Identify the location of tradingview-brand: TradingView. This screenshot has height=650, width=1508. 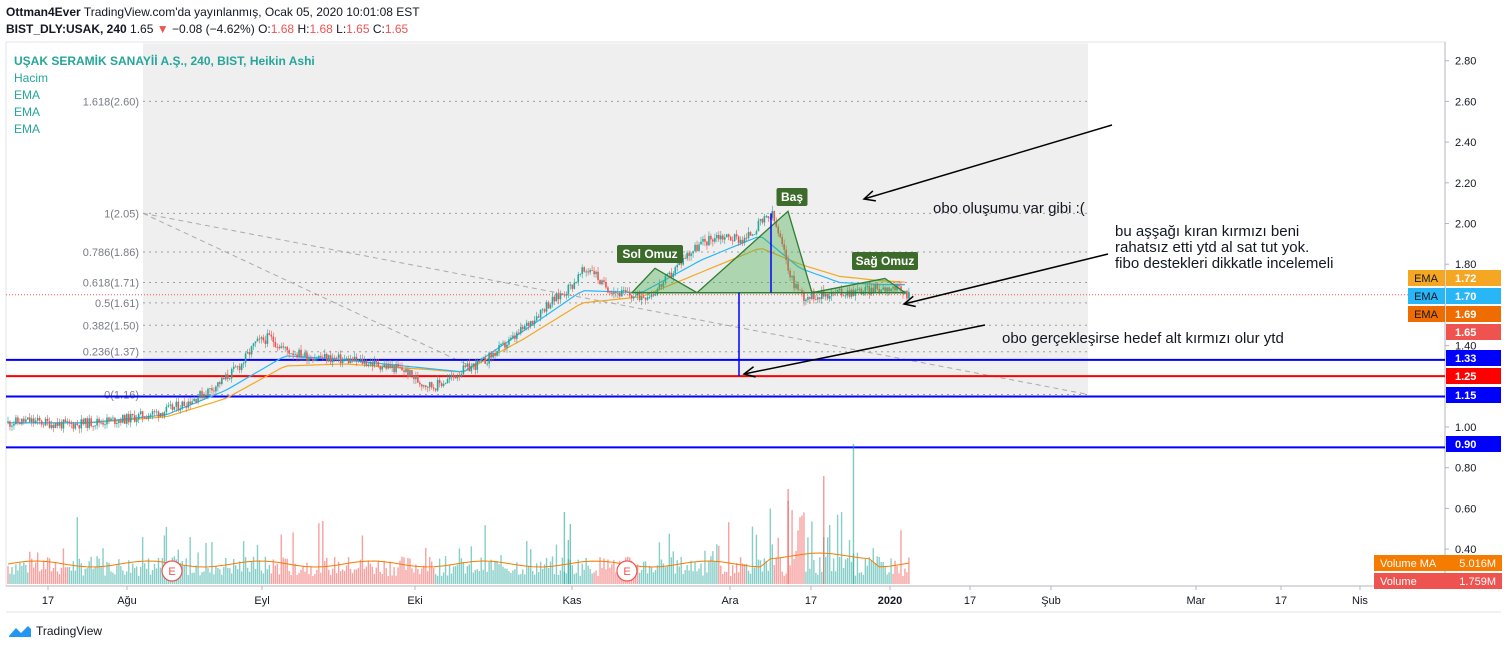
(55, 631).